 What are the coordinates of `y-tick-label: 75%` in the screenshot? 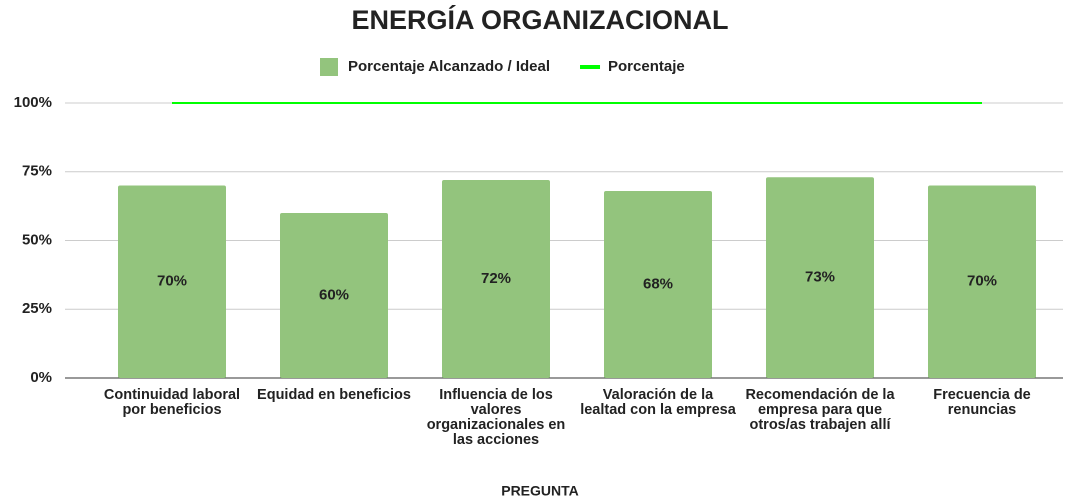 It's located at (37, 171).